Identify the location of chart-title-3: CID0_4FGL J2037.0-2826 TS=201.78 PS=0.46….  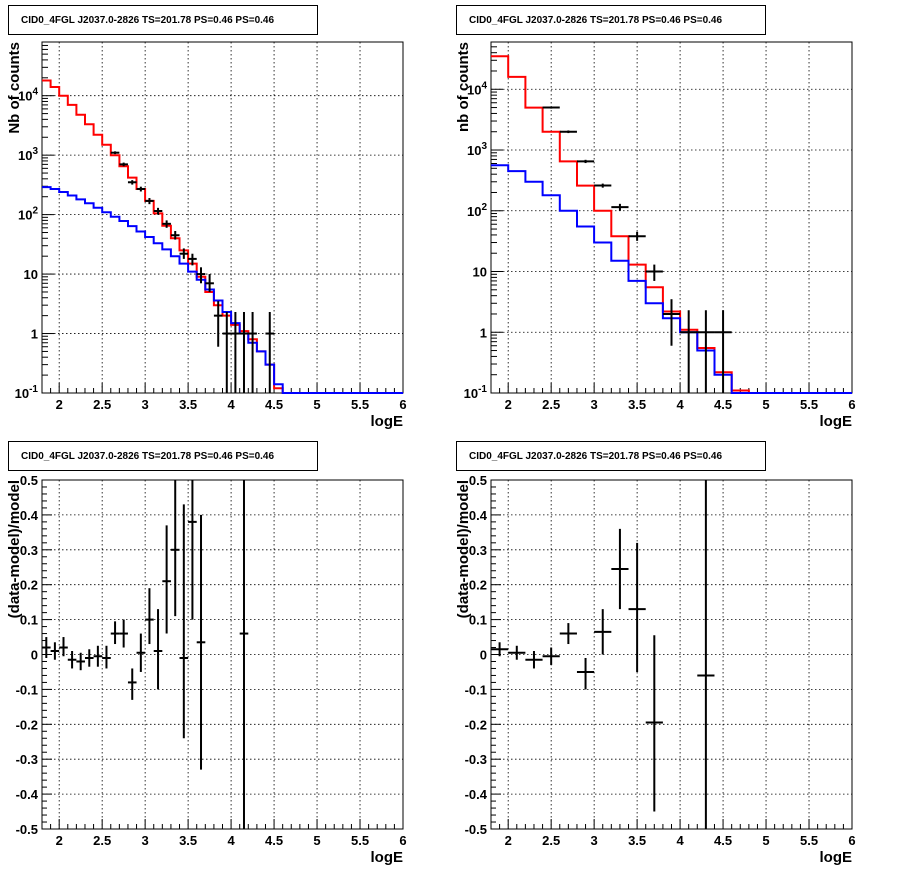
(611, 456).